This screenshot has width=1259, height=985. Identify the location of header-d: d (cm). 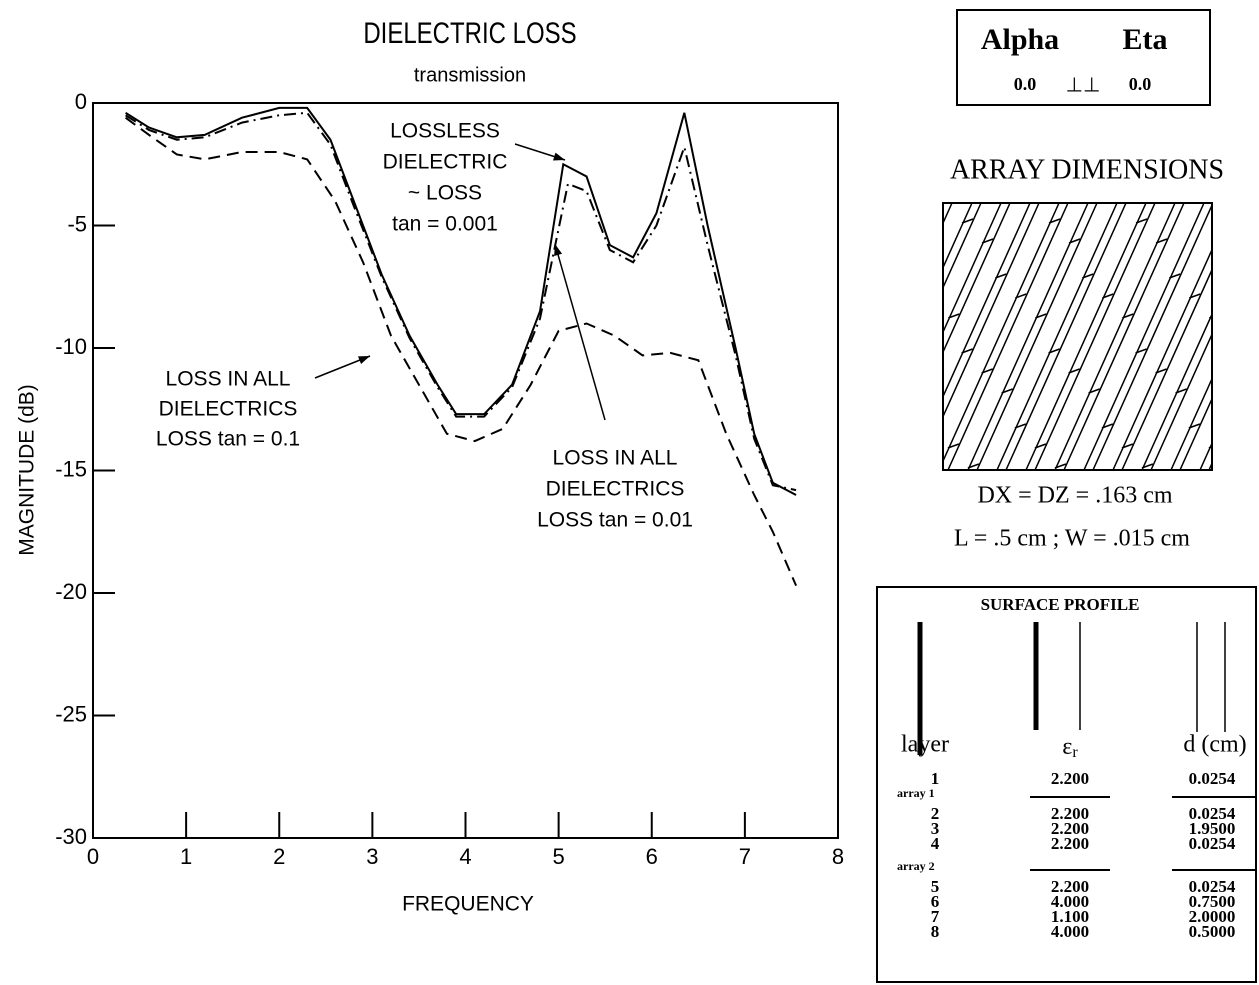
(1214, 745).